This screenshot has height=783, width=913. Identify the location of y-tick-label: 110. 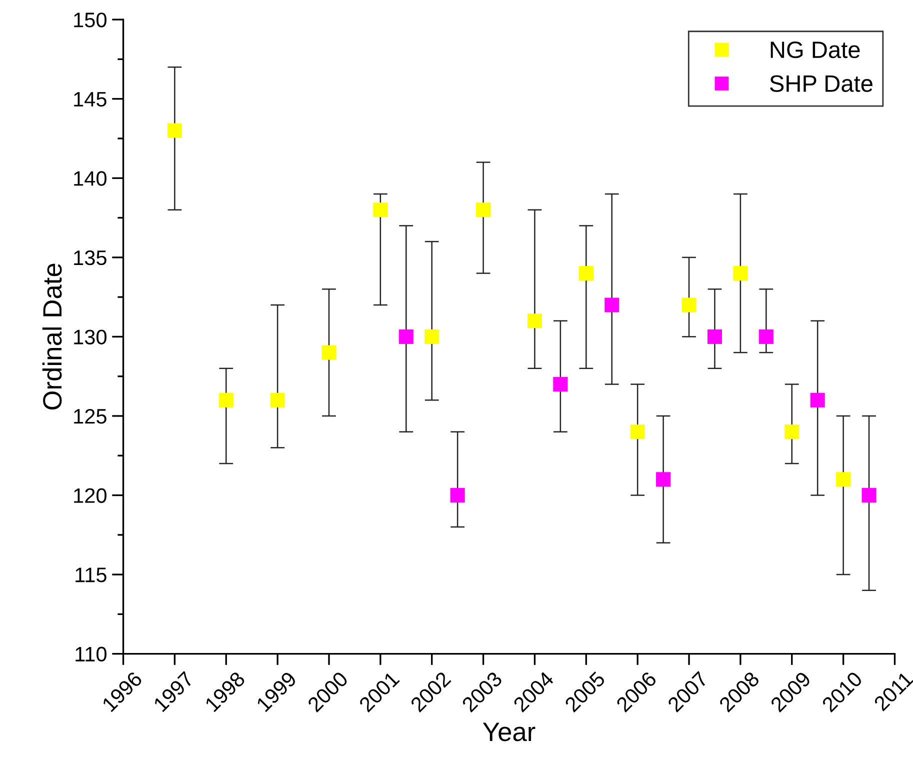
(91, 654).